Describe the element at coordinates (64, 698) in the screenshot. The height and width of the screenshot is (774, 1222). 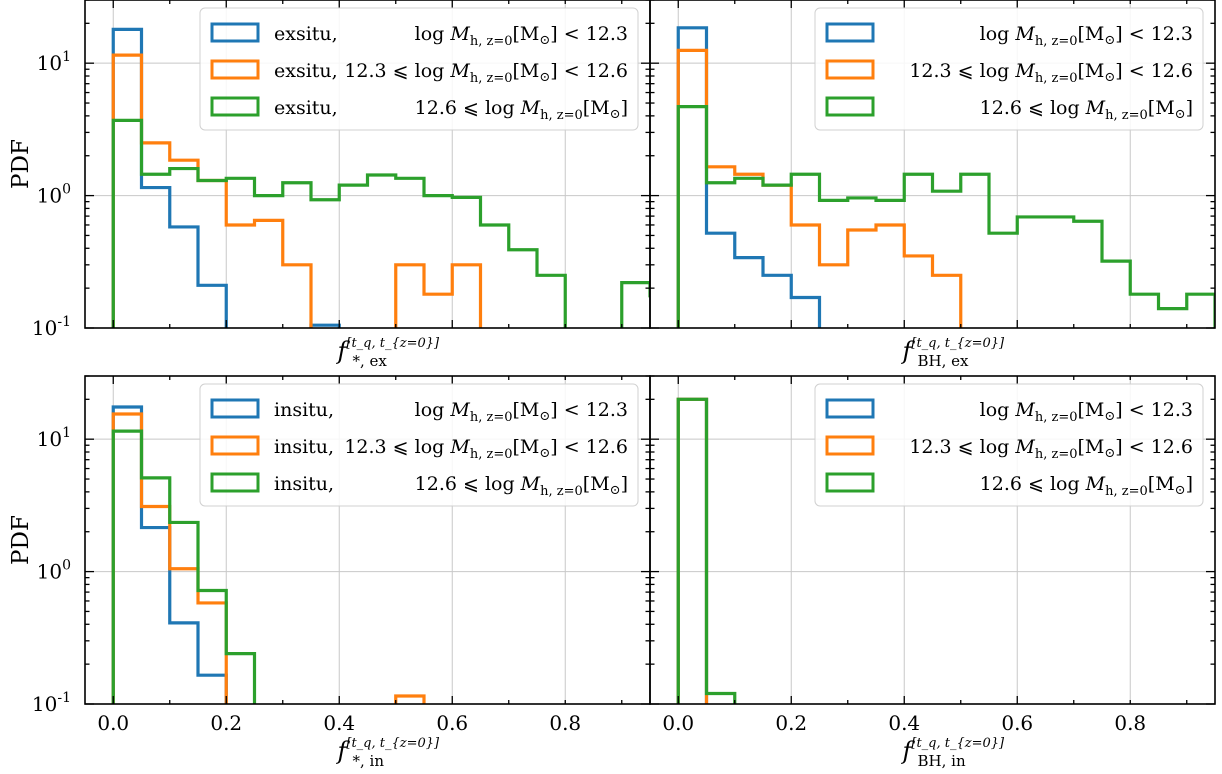
I see `y-tick-exponent: -1` at that location.